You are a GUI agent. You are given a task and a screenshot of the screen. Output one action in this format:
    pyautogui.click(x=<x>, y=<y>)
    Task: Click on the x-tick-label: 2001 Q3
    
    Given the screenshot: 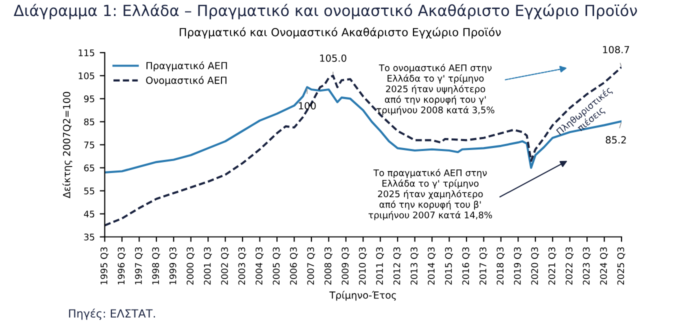 What is the action you would take?
    pyautogui.click(x=208, y=266)
    